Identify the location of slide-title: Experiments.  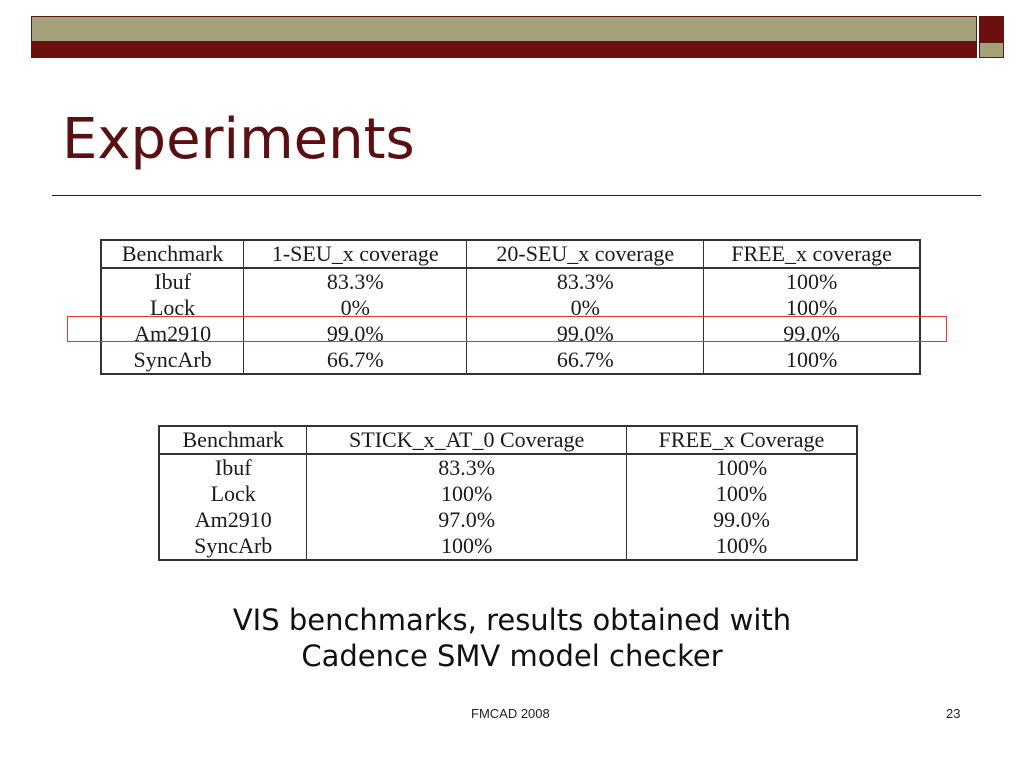
(238, 139).